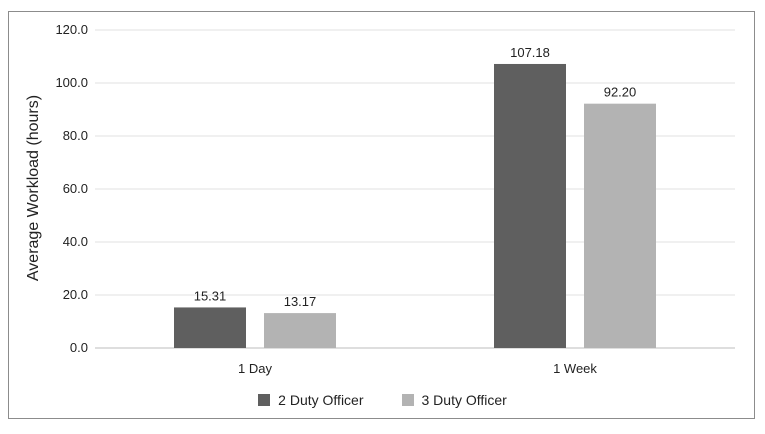  I want to click on legend-item-3-duty-officer: 3 Duty Officer, so click(454, 400).